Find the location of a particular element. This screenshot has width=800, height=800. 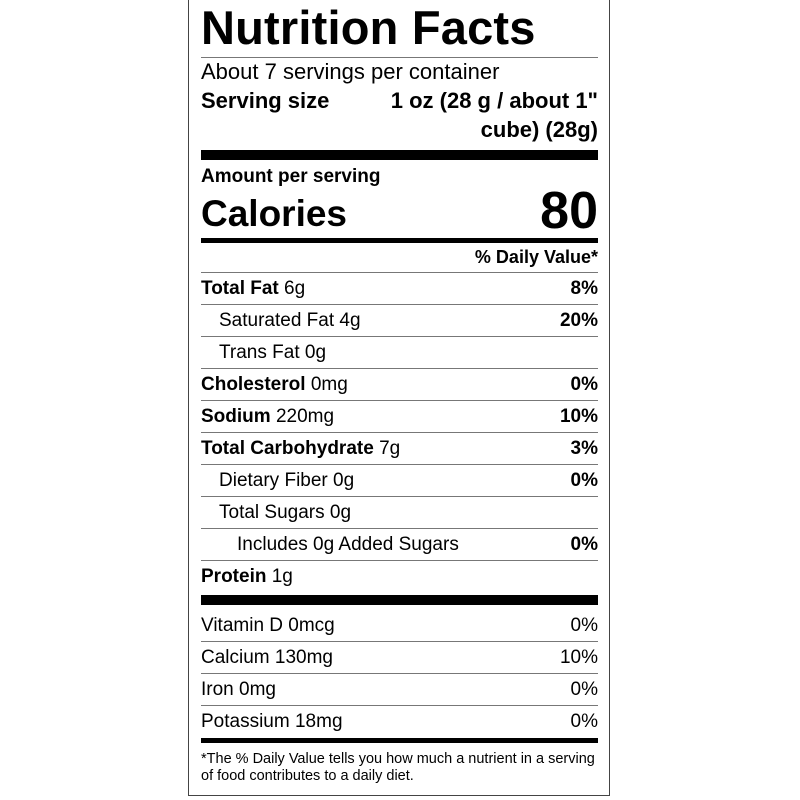

serving-size-value: 1 oz (28 g / about 1" cube) (28g) is located at coordinates (494, 115).